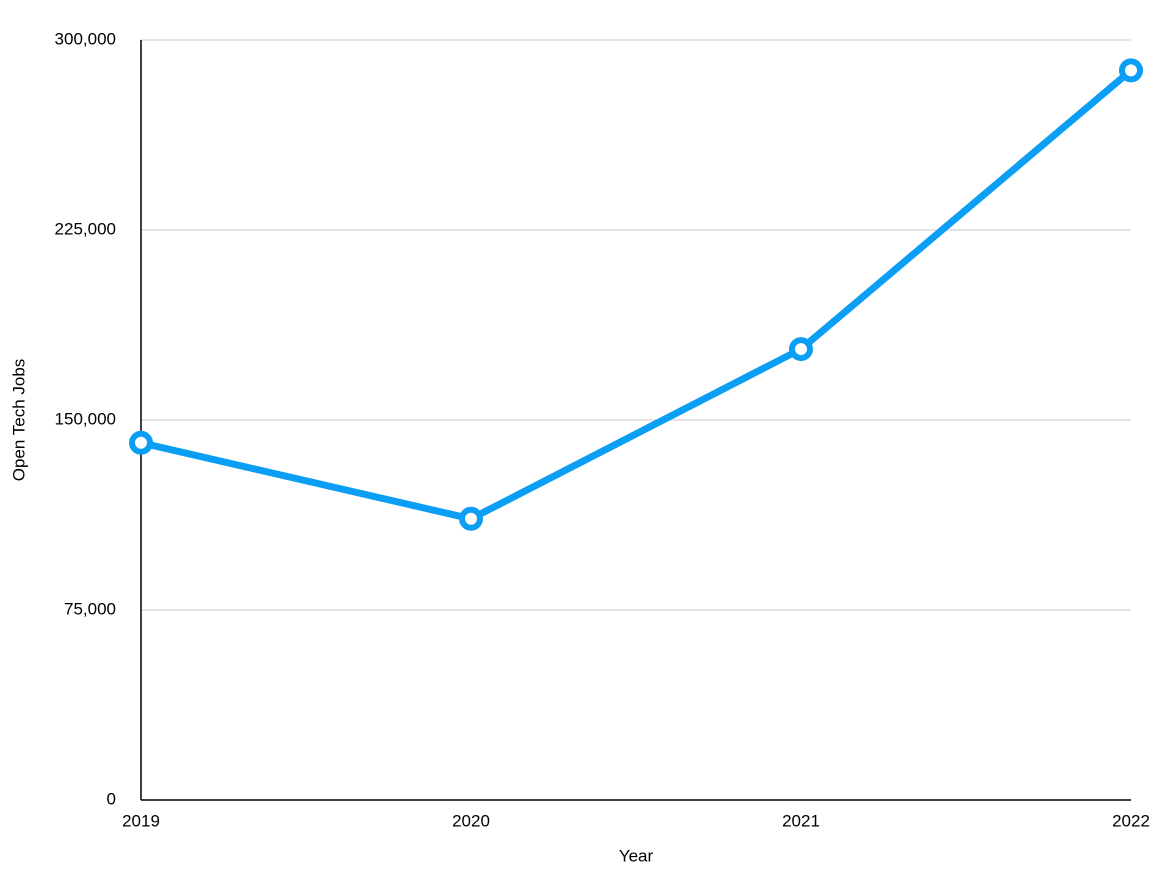 The height and width of the screenshot is (884, 1164). Describe the element at coordinates (111, 798) in the screenshot. I see `y-tick-label: 0` at that location.